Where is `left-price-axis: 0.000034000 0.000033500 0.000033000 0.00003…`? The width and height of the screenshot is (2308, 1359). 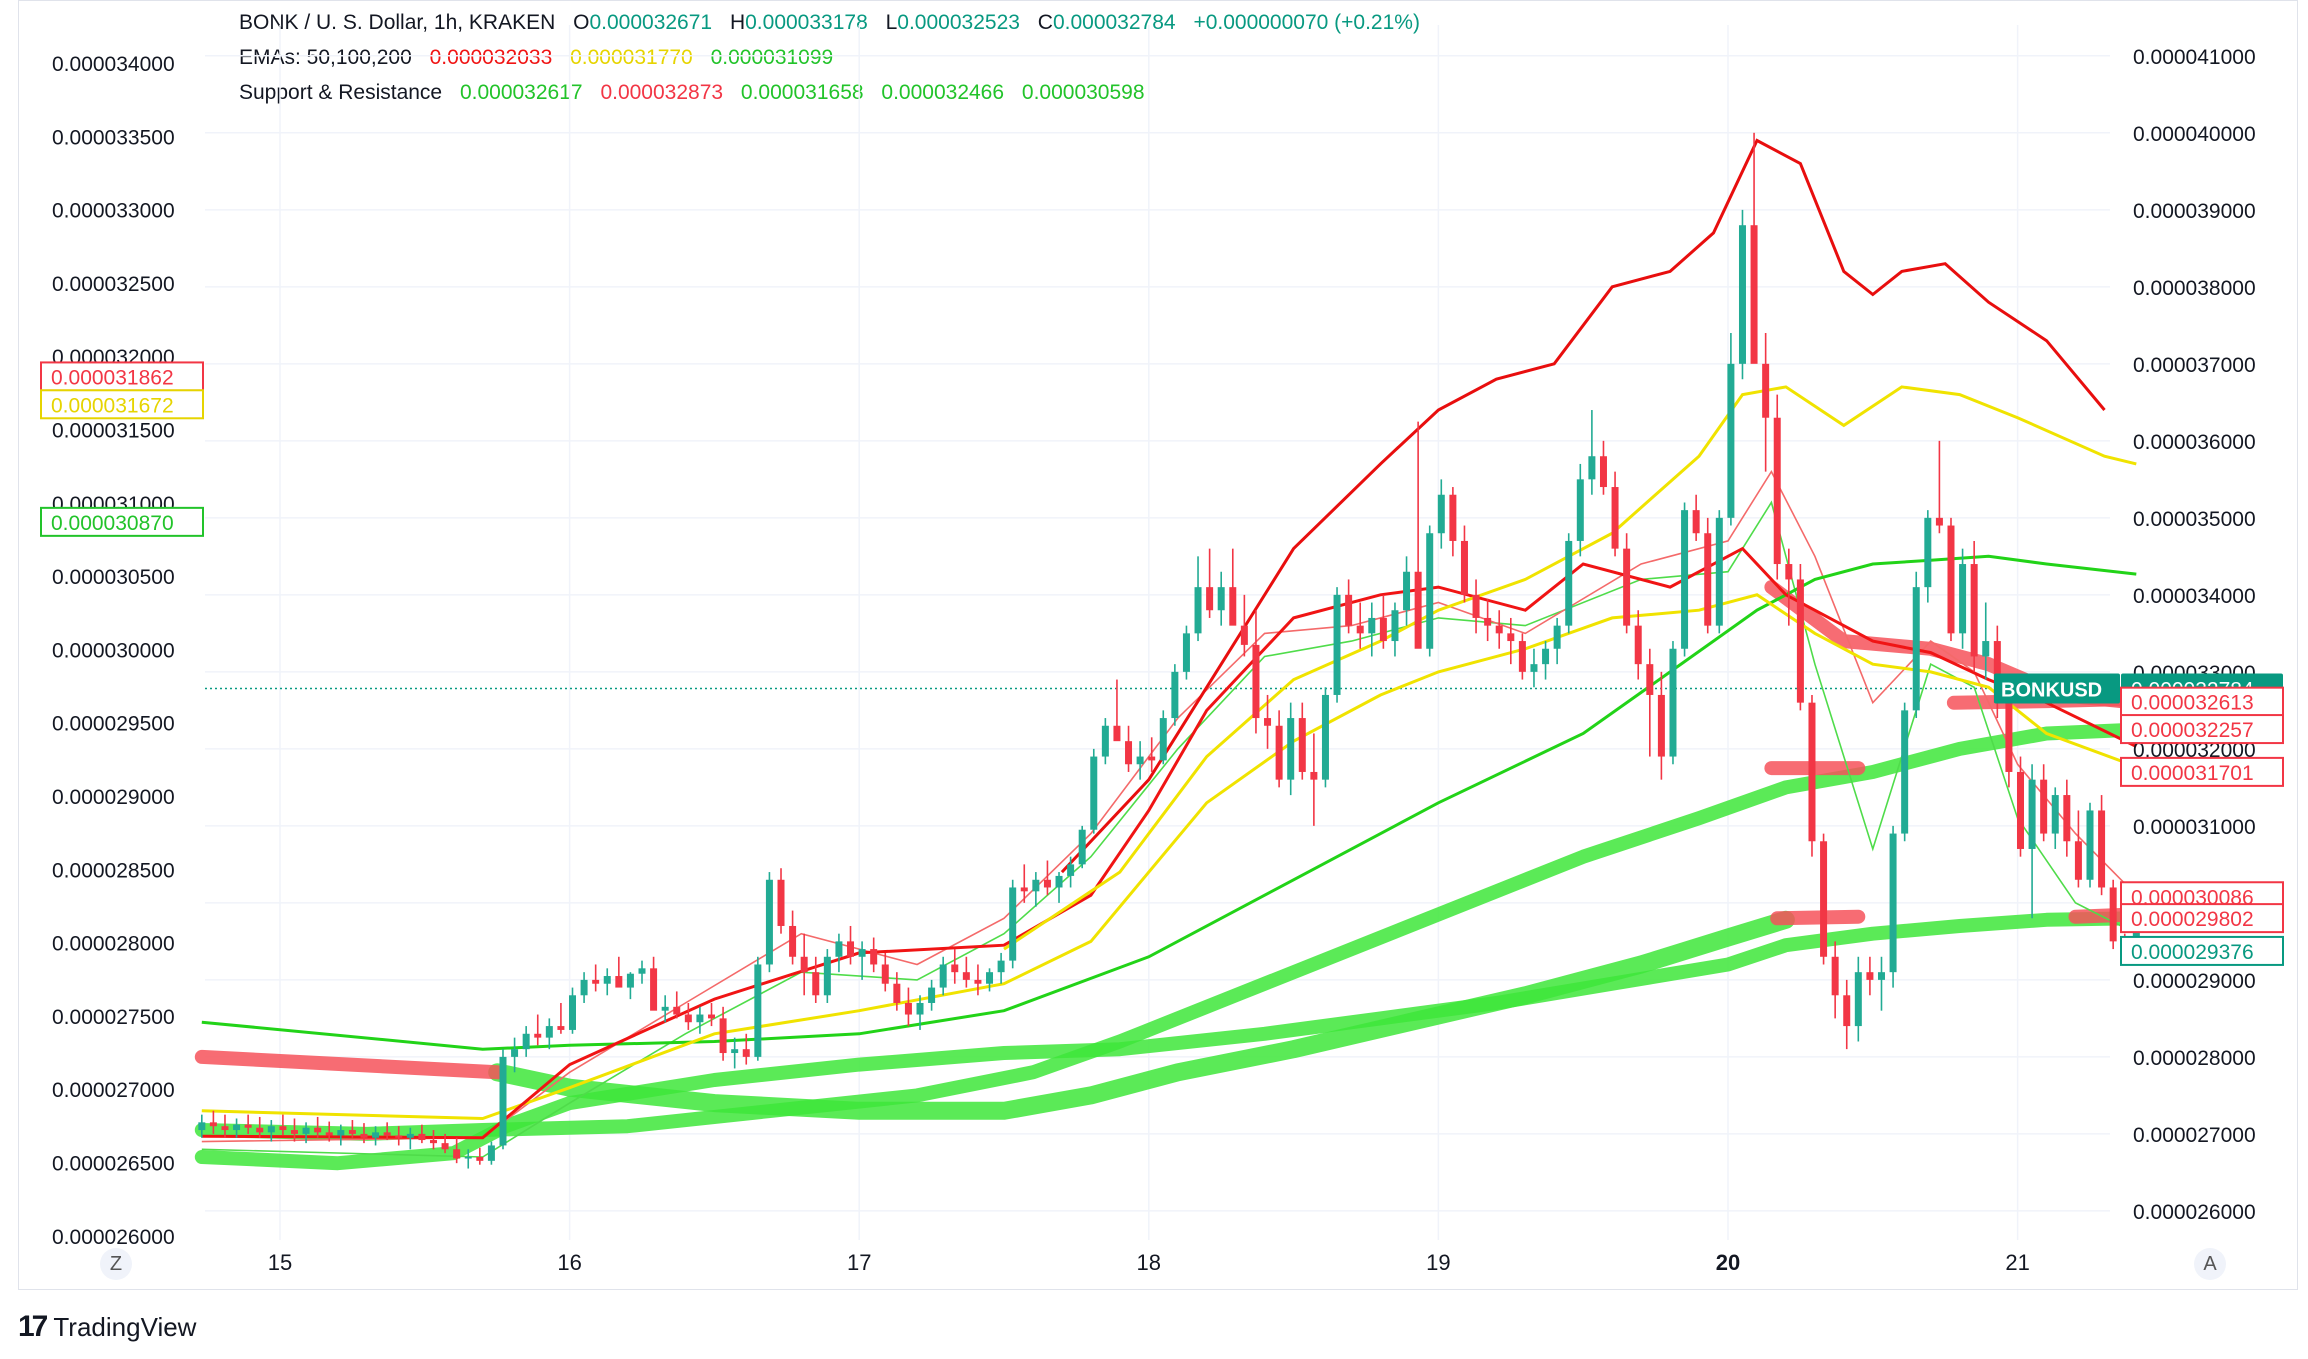 left-price-axis: 0.000034000 0.000033500 0.000033000 0.00003… is located at coordinates (122, 651).